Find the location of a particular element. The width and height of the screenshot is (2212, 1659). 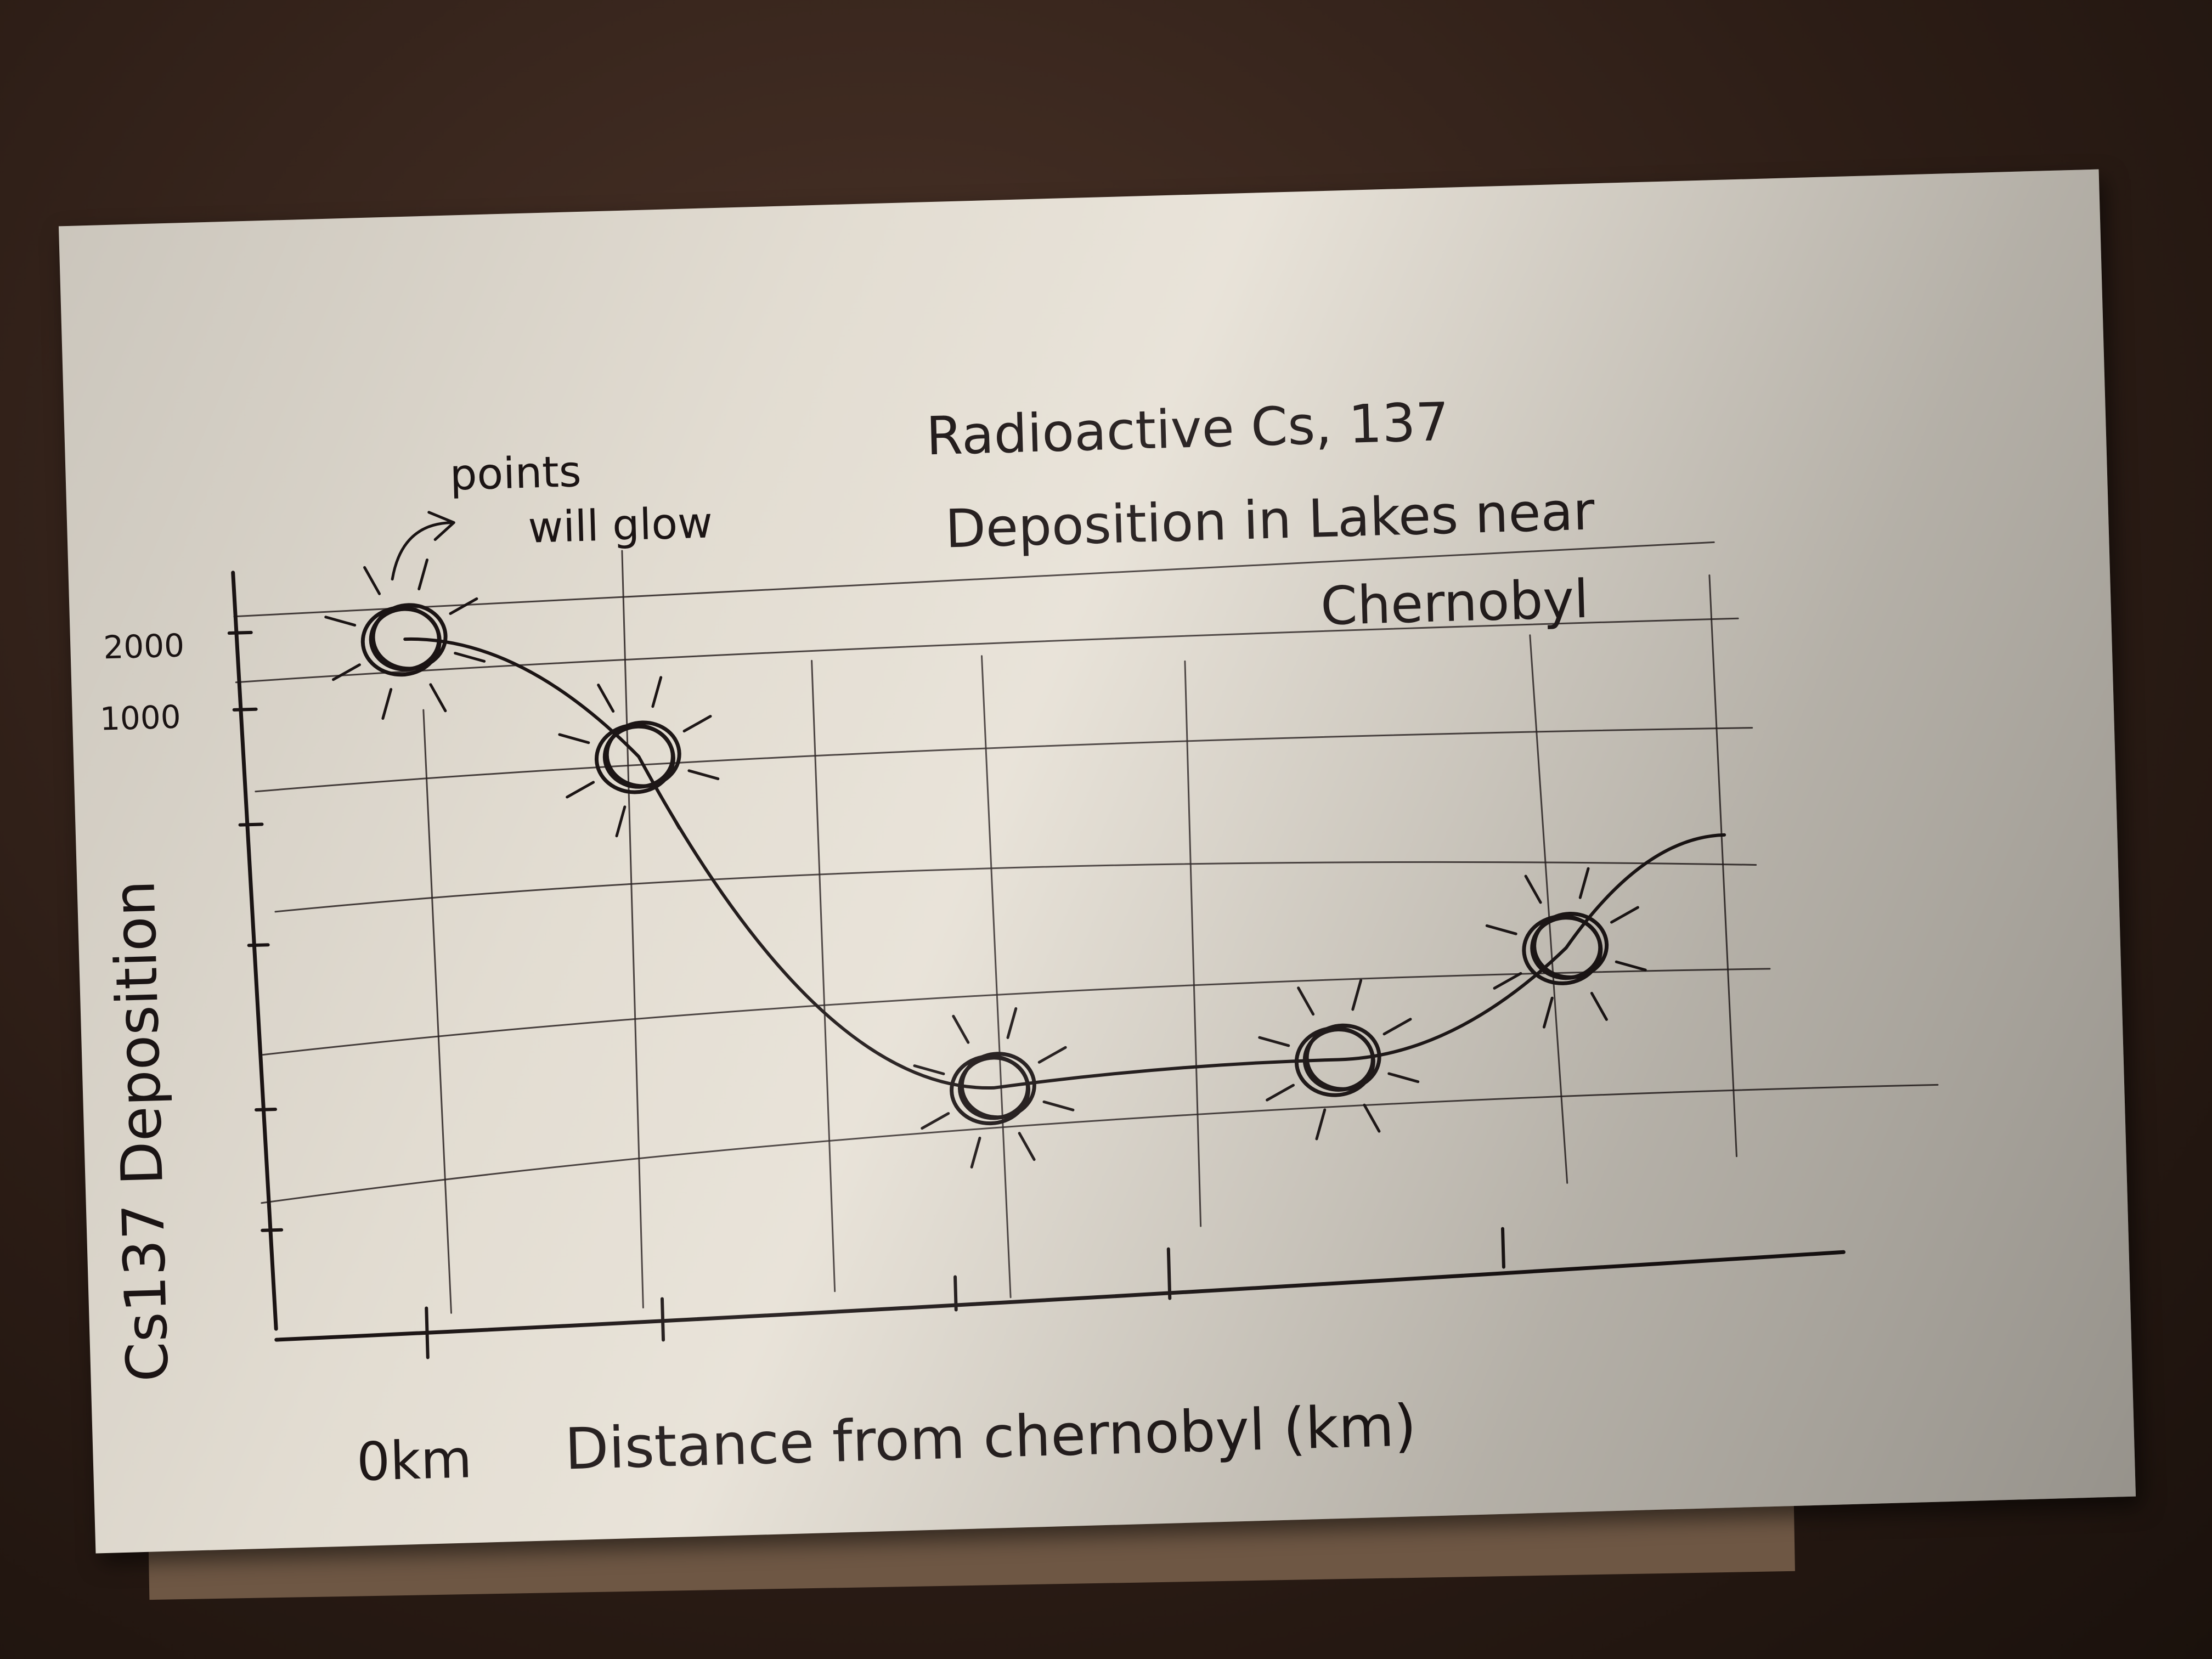

annotation-text: points will glow is located at coordinates (581, 500).